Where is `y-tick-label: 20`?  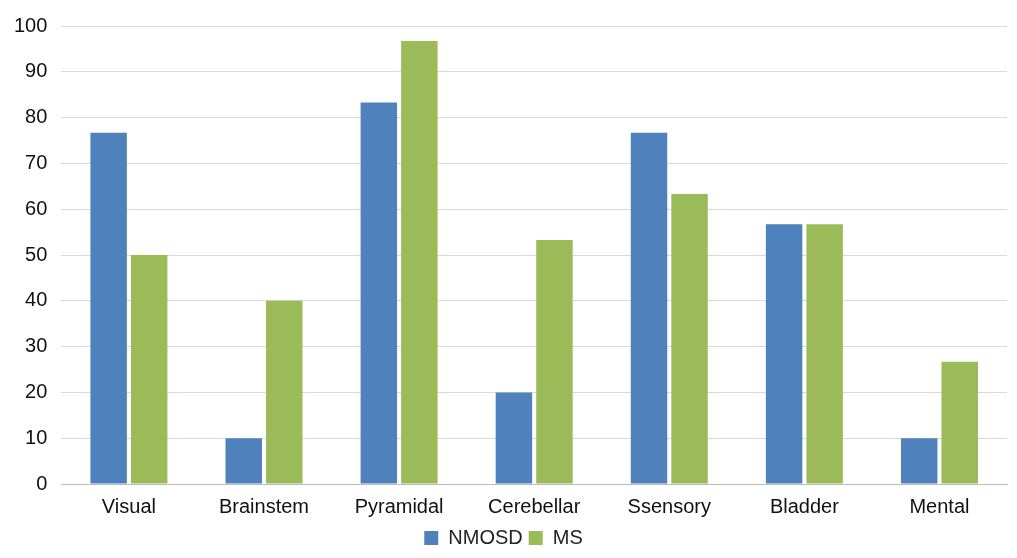 y-tick-label: 20 is located at coordinates (36, 390).